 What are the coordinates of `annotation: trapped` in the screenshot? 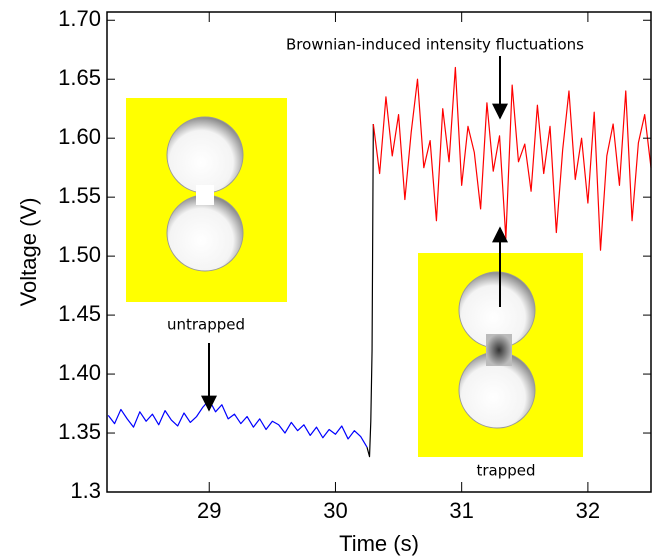 It's located at (505, 471).